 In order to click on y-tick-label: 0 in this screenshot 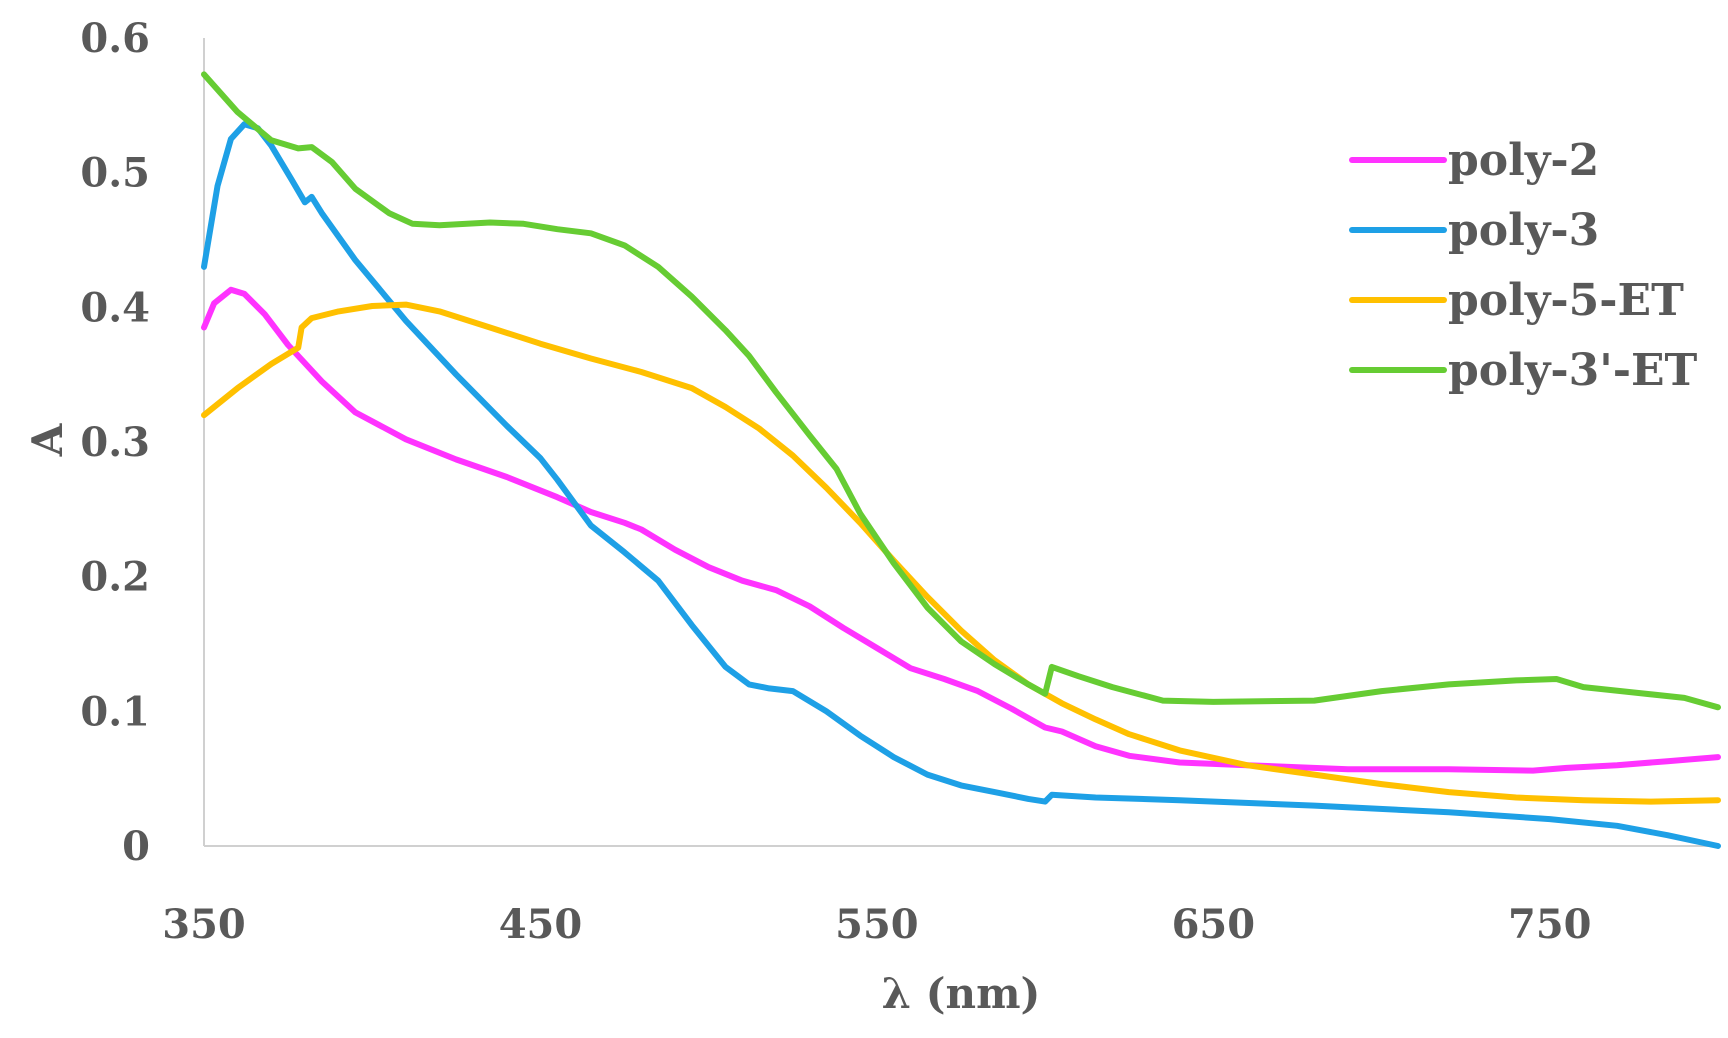, I will do `click(136, 846)`.